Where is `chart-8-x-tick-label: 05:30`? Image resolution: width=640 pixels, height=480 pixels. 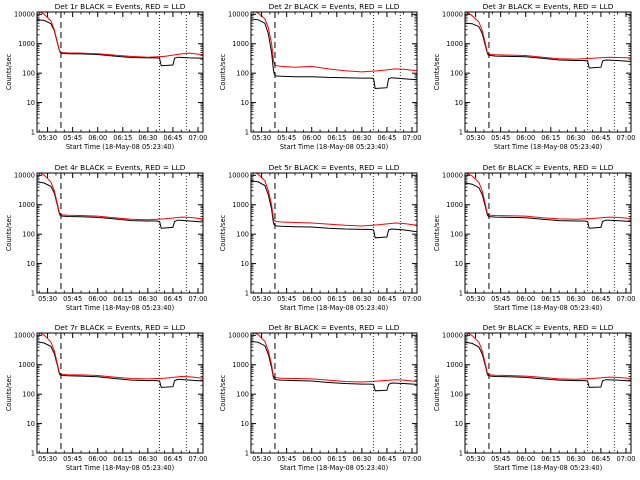 chart-8-x-tick-label: 05:30 is located at coordinates (261, 459).